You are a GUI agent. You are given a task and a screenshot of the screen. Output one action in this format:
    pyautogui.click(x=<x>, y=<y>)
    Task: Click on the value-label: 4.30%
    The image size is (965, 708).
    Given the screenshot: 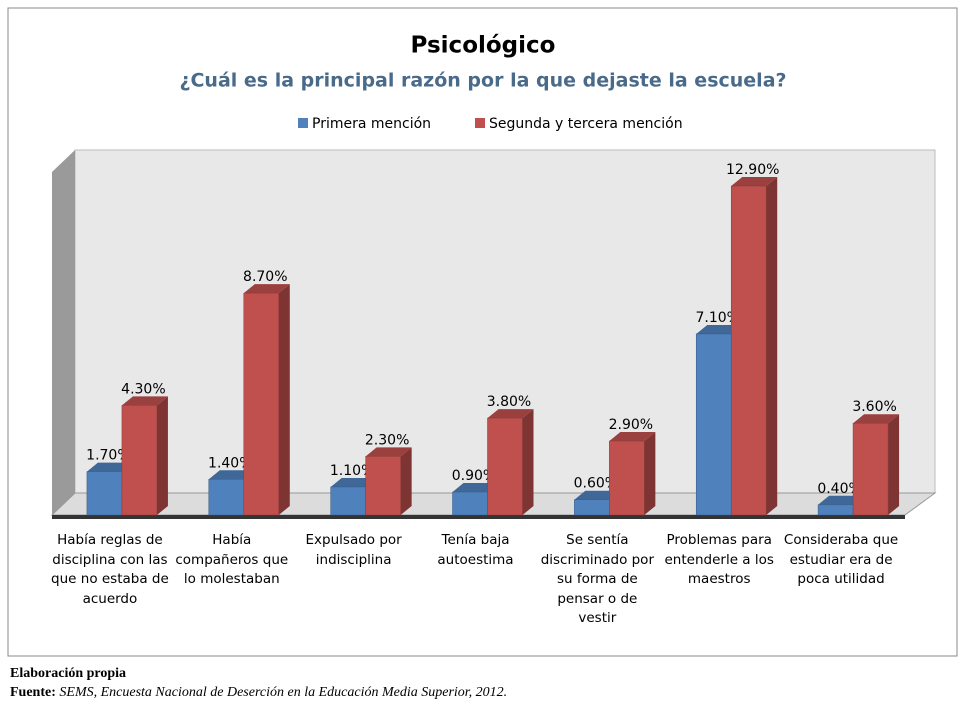 What is the action you would take?
    pyautogui.click(x=143, y=389)
    